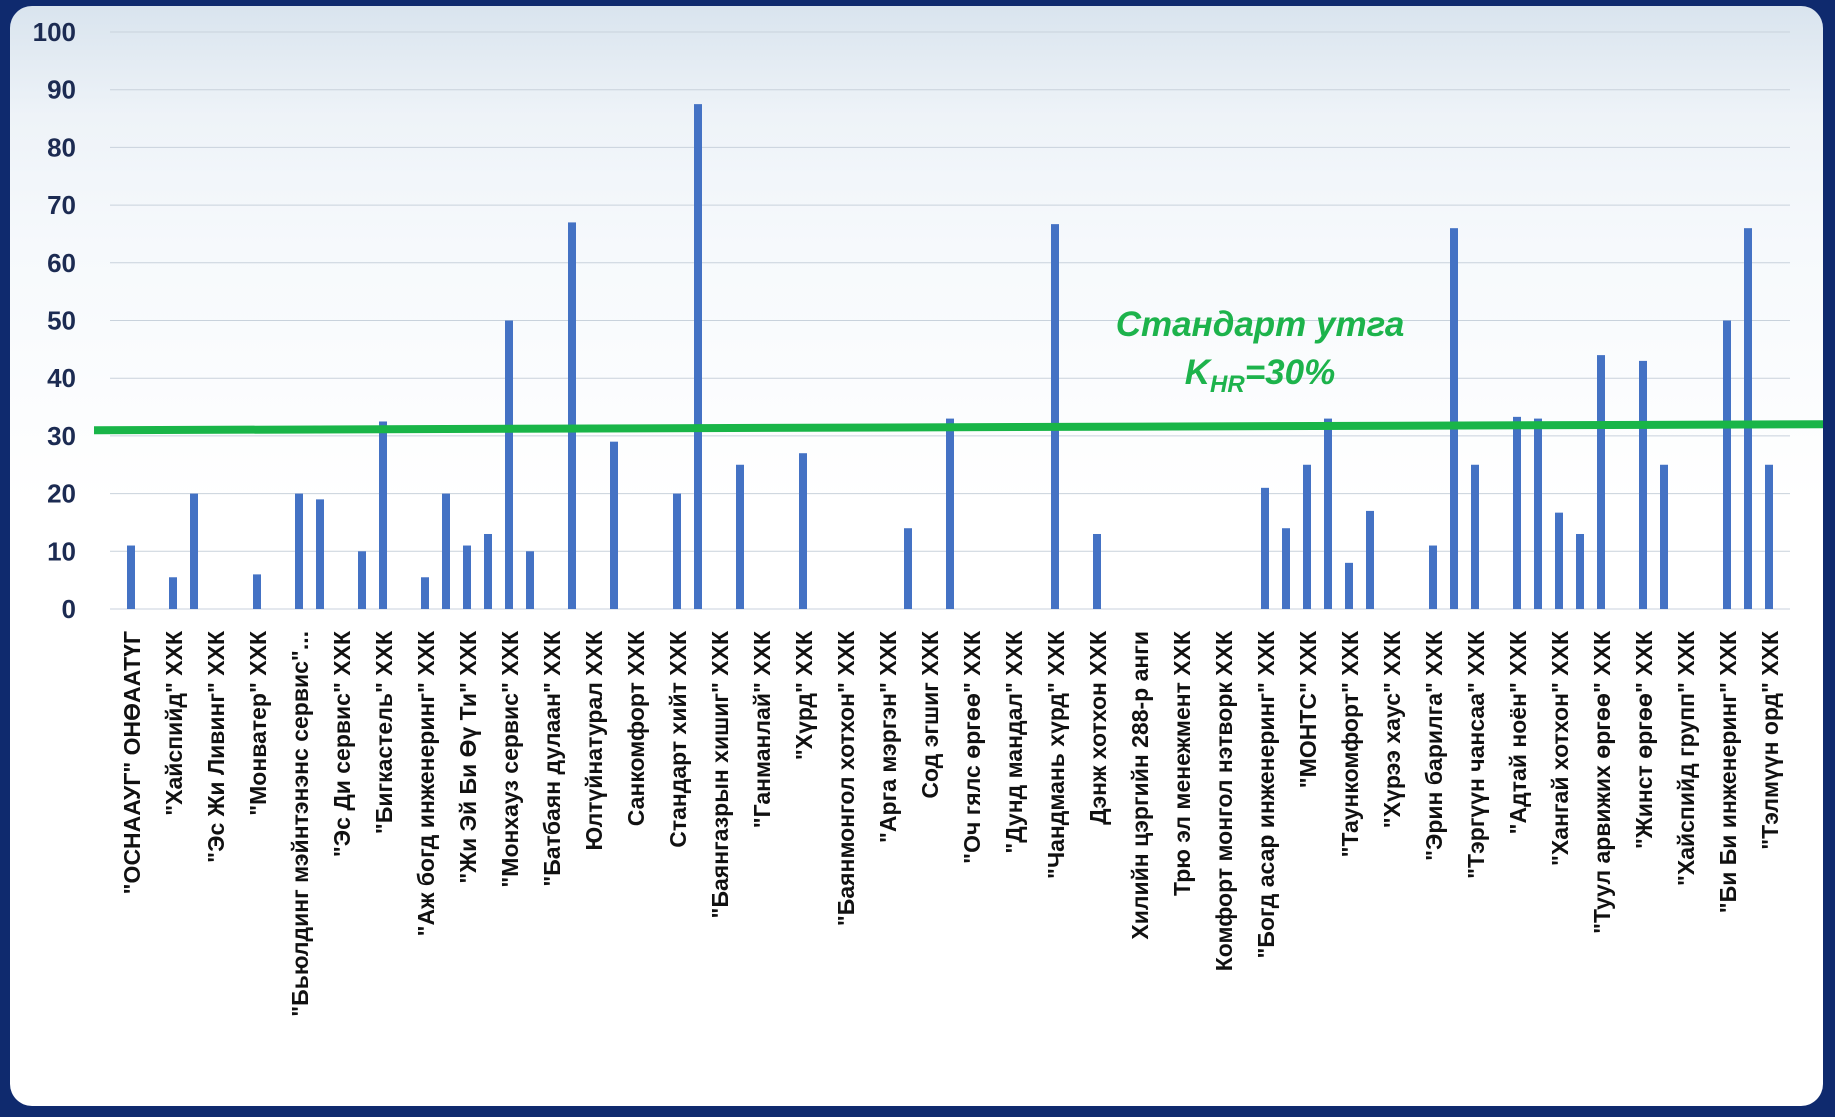 This screenshot has width=1835, height=1117. What do you see at coordinates (1602, 782) in the screenshot?
I see `x-tick-label: "Туул арвижих өргөө" ХХК` at bounding box center [1602, 782].